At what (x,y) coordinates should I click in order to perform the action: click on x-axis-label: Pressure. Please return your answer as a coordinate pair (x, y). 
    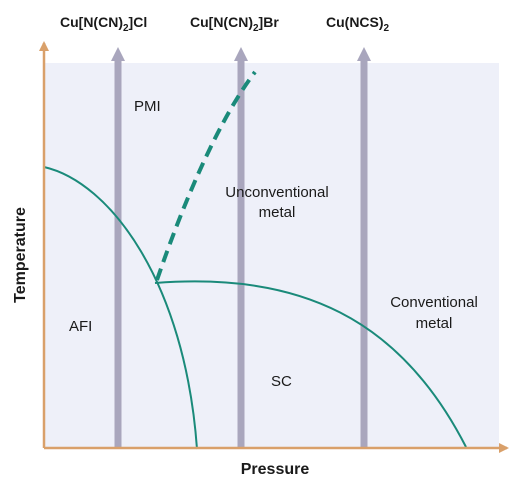
    Looking at the image, I should click on (275, 469).